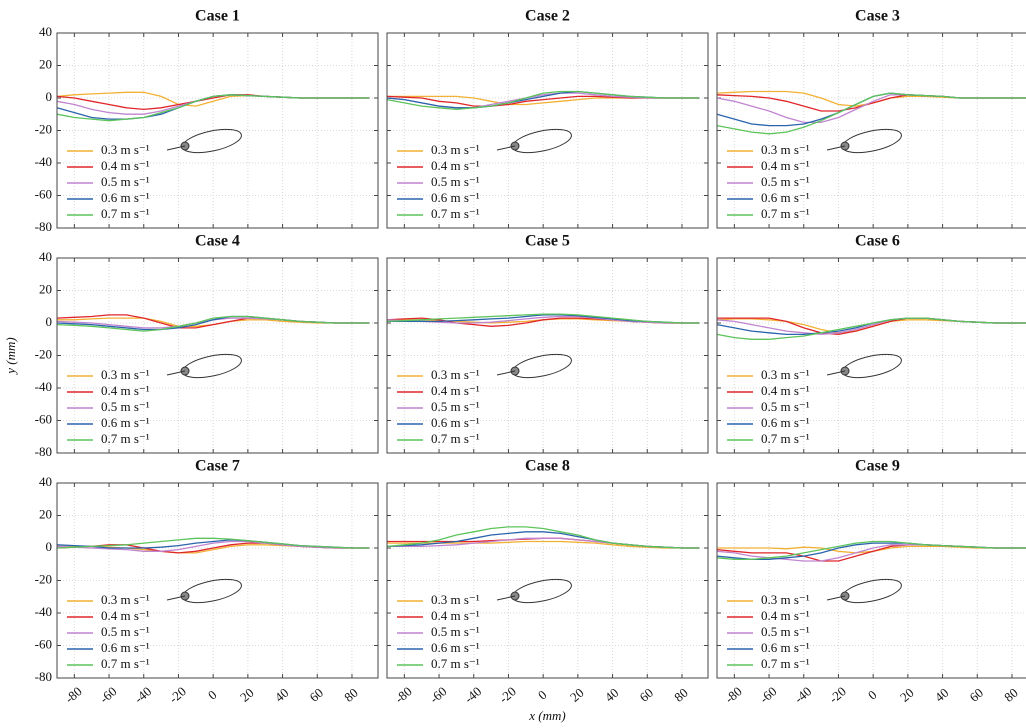 This screenshot has height=728, width=1026. Describe the element at coordinates (877, 466) in the screenshot. I see `panel-title: Case 9` at that location.